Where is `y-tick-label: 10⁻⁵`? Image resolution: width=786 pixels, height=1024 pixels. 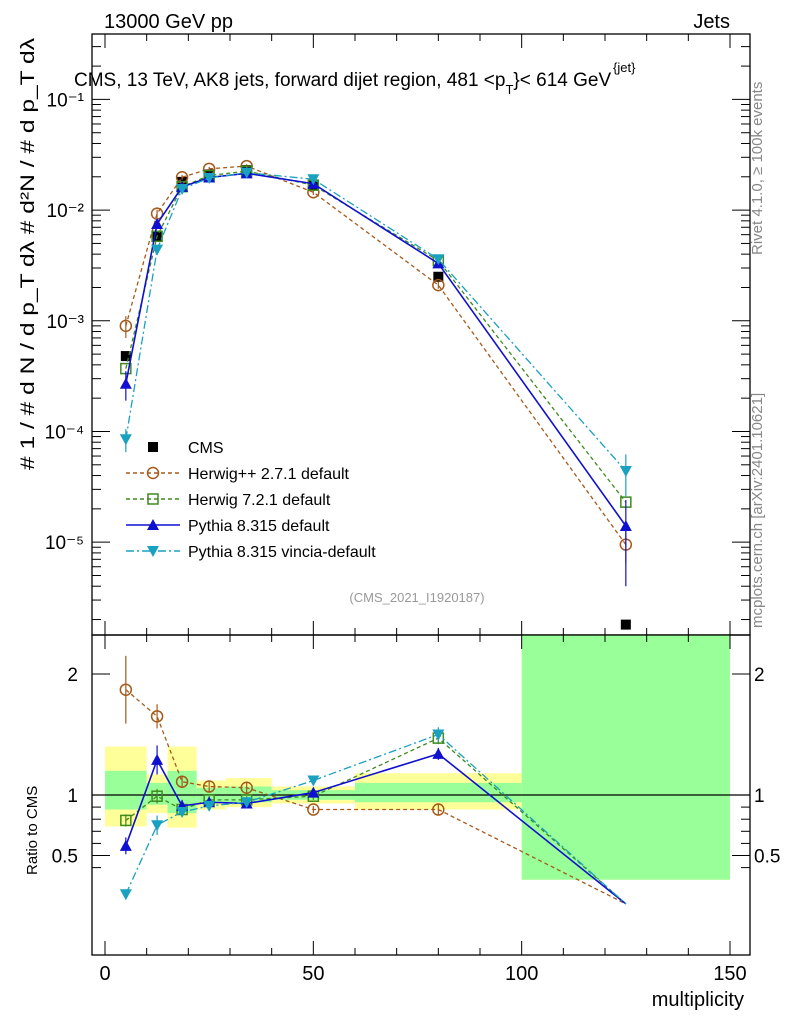 y-tick-label: 10⁻⁵ is located at coordinates (64, 543).